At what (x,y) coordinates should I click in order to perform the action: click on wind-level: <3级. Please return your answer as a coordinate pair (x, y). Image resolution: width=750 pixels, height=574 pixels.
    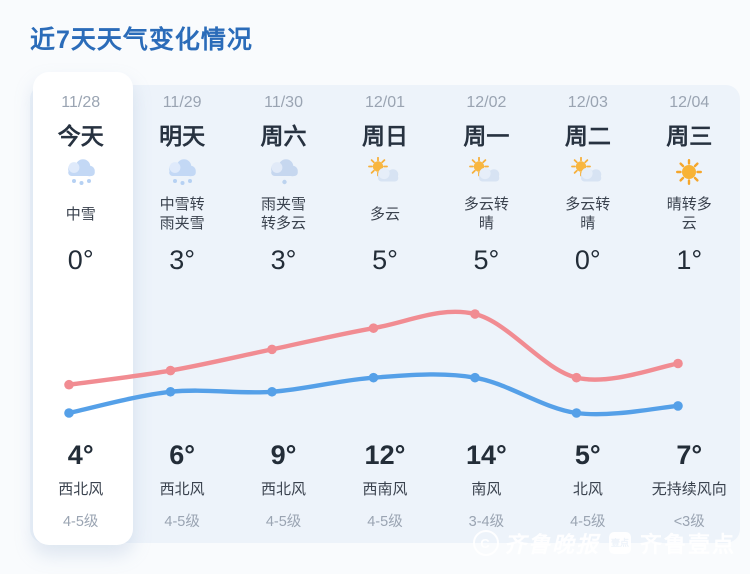
    Looking at the image, I should click on (689, 522).